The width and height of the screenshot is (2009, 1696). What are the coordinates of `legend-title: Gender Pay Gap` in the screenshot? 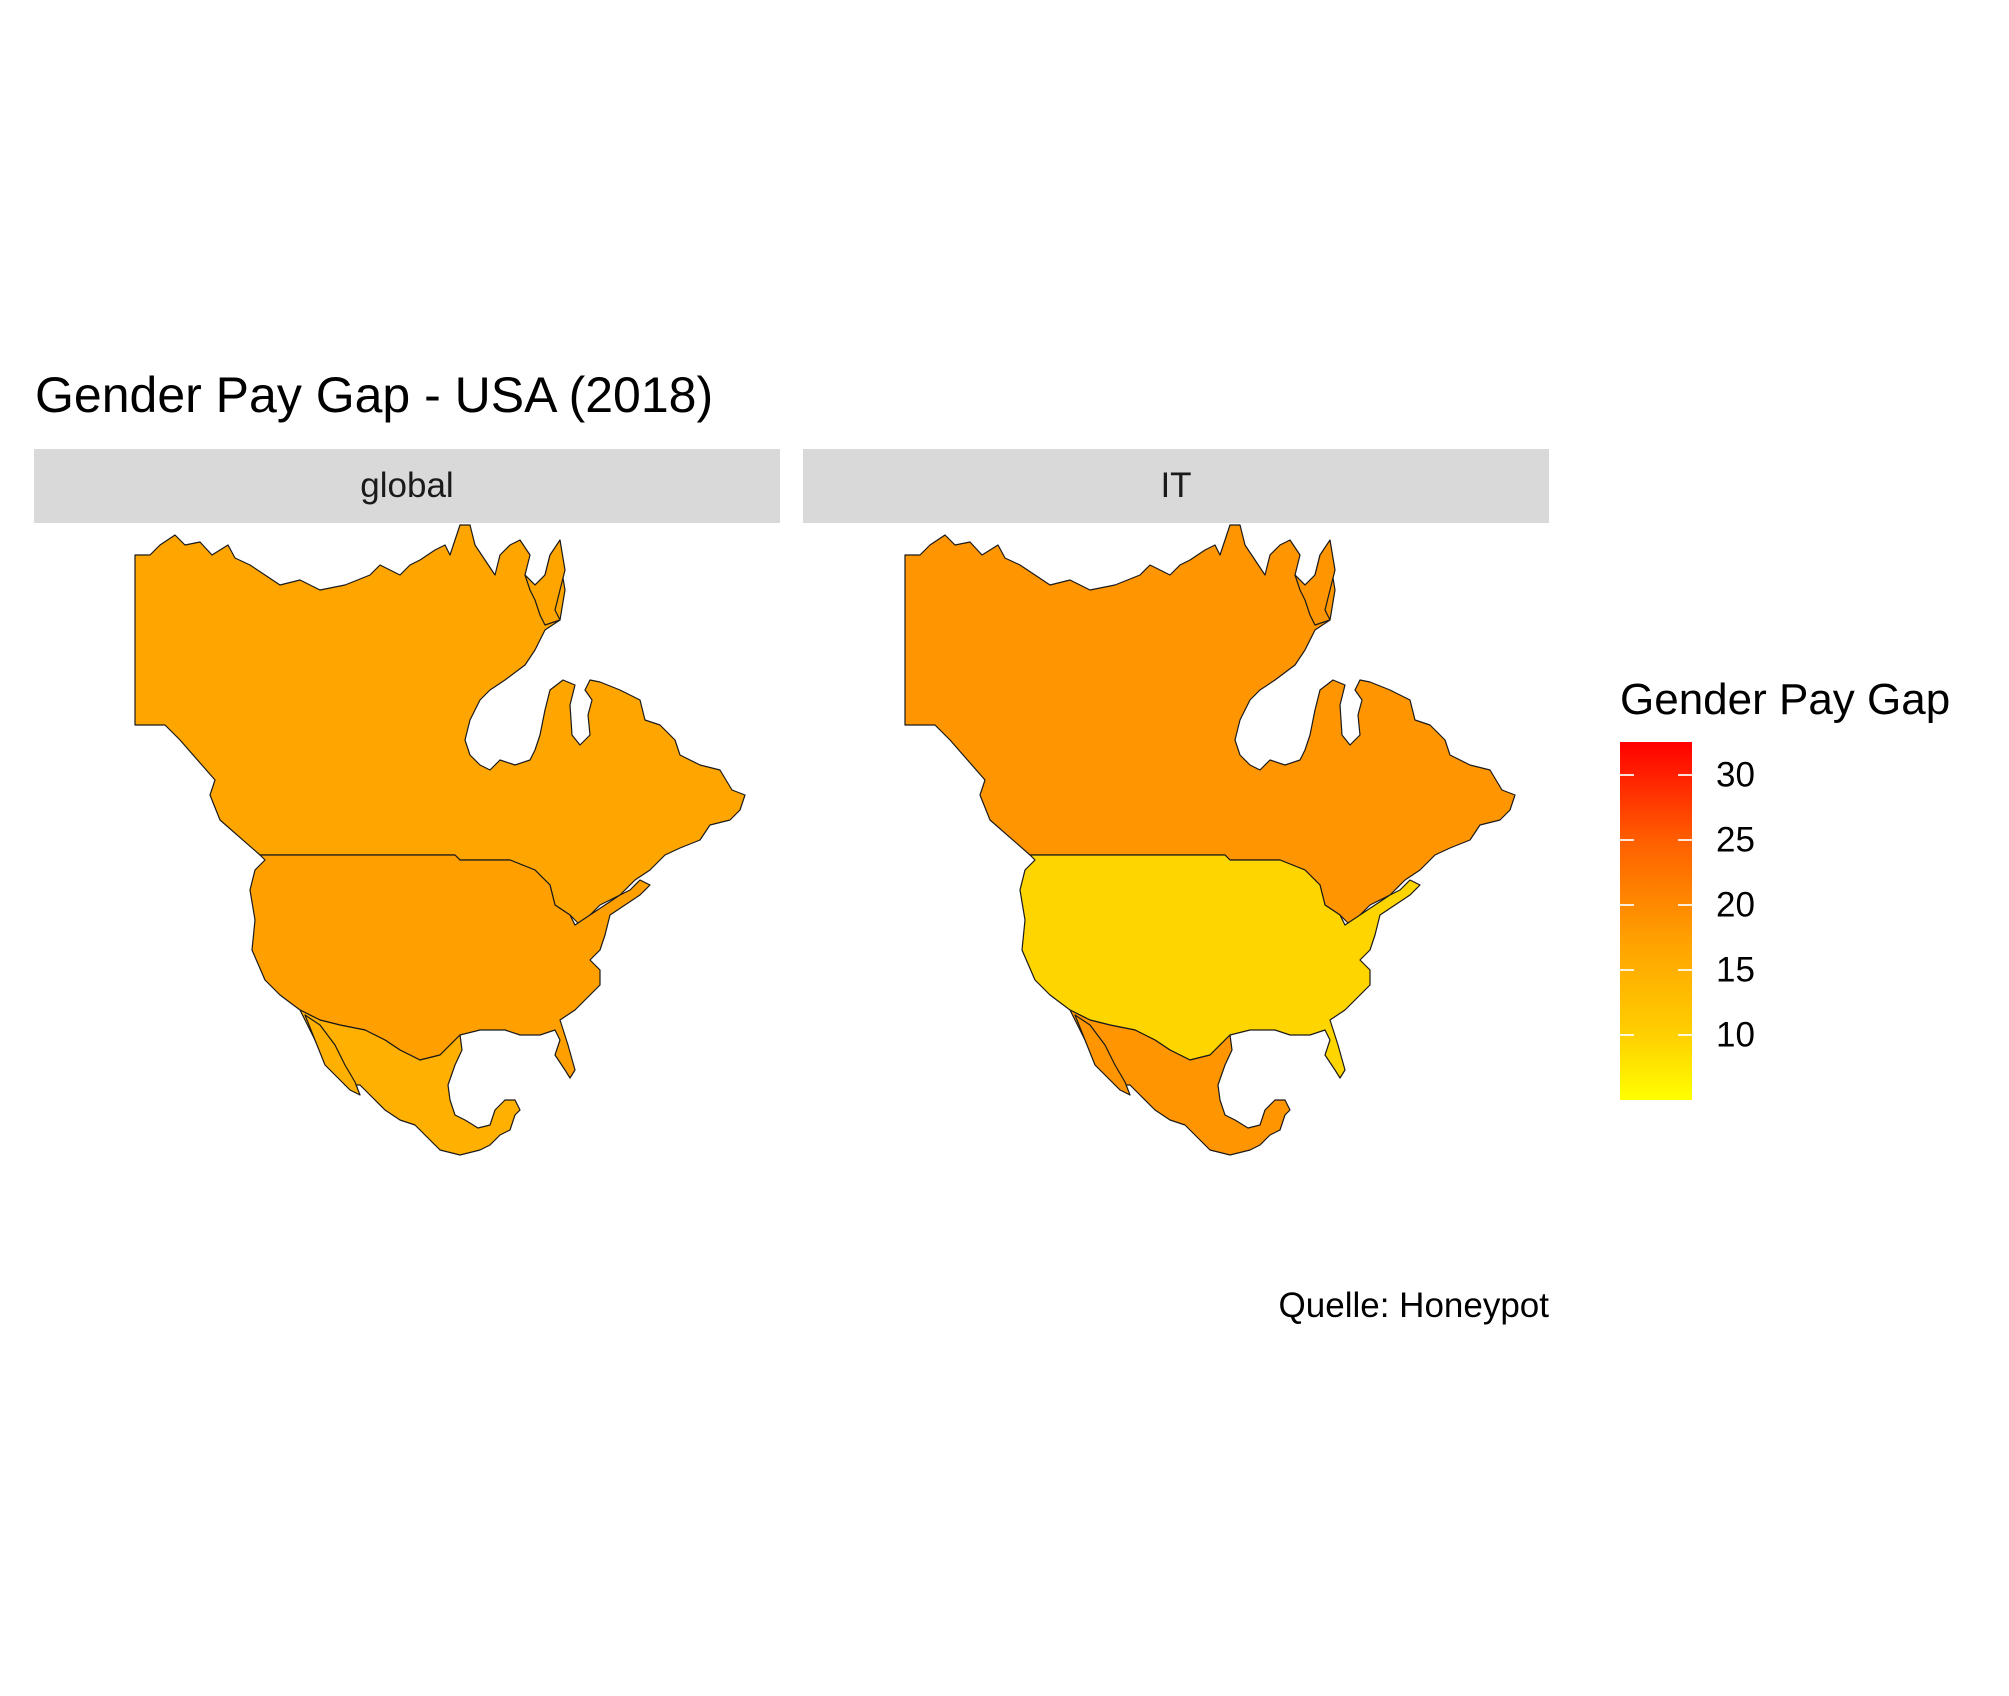 It's located at (1785, 699).